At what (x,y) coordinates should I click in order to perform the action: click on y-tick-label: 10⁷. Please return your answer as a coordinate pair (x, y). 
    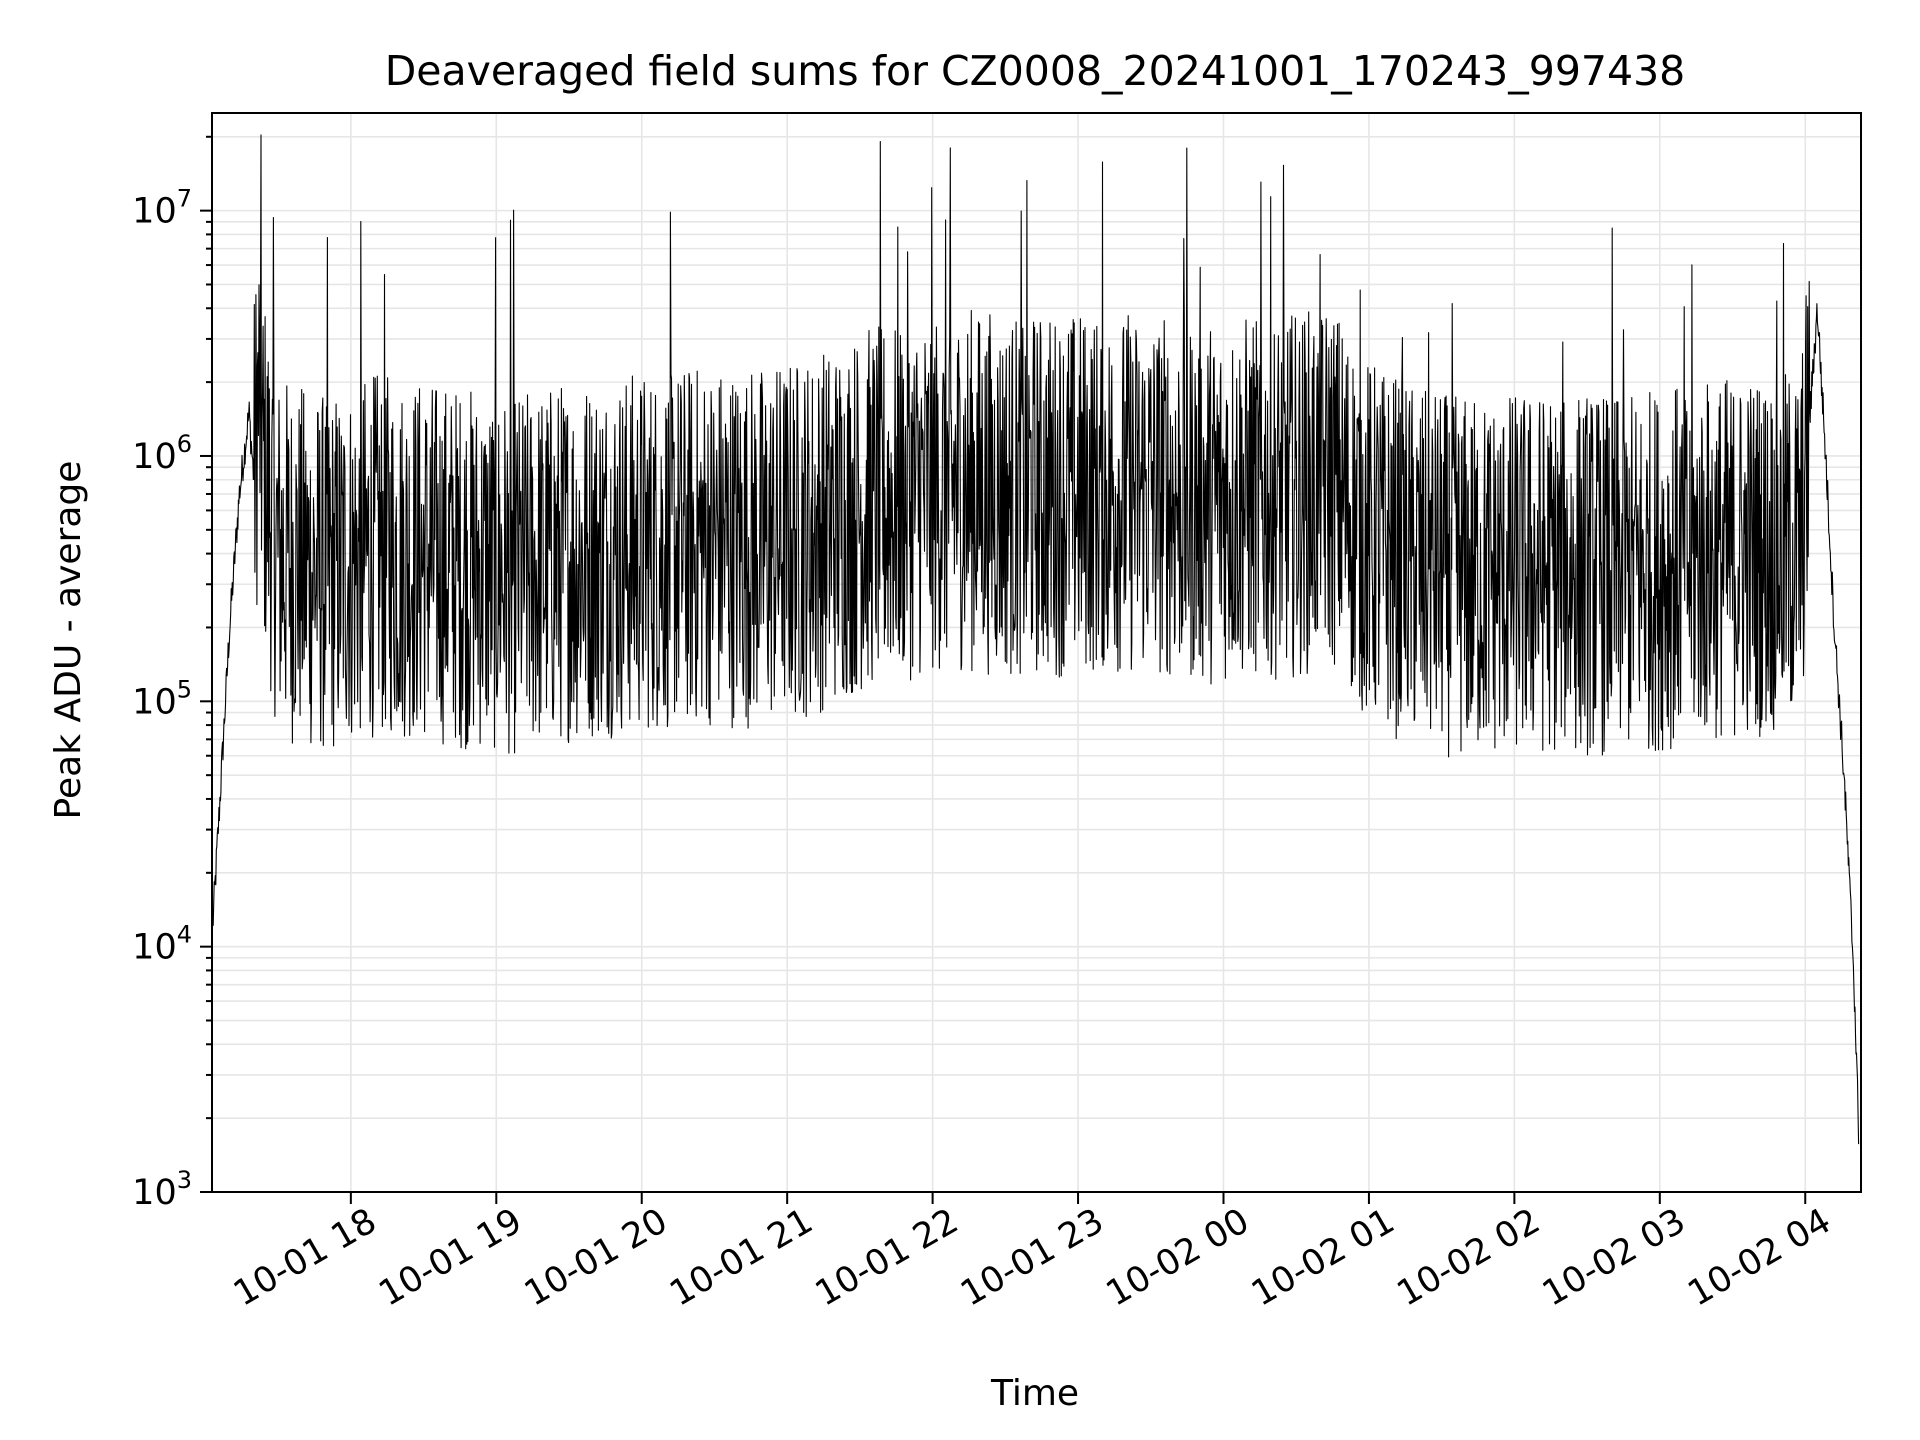
    Looking at the image, I should click on (162, 208).